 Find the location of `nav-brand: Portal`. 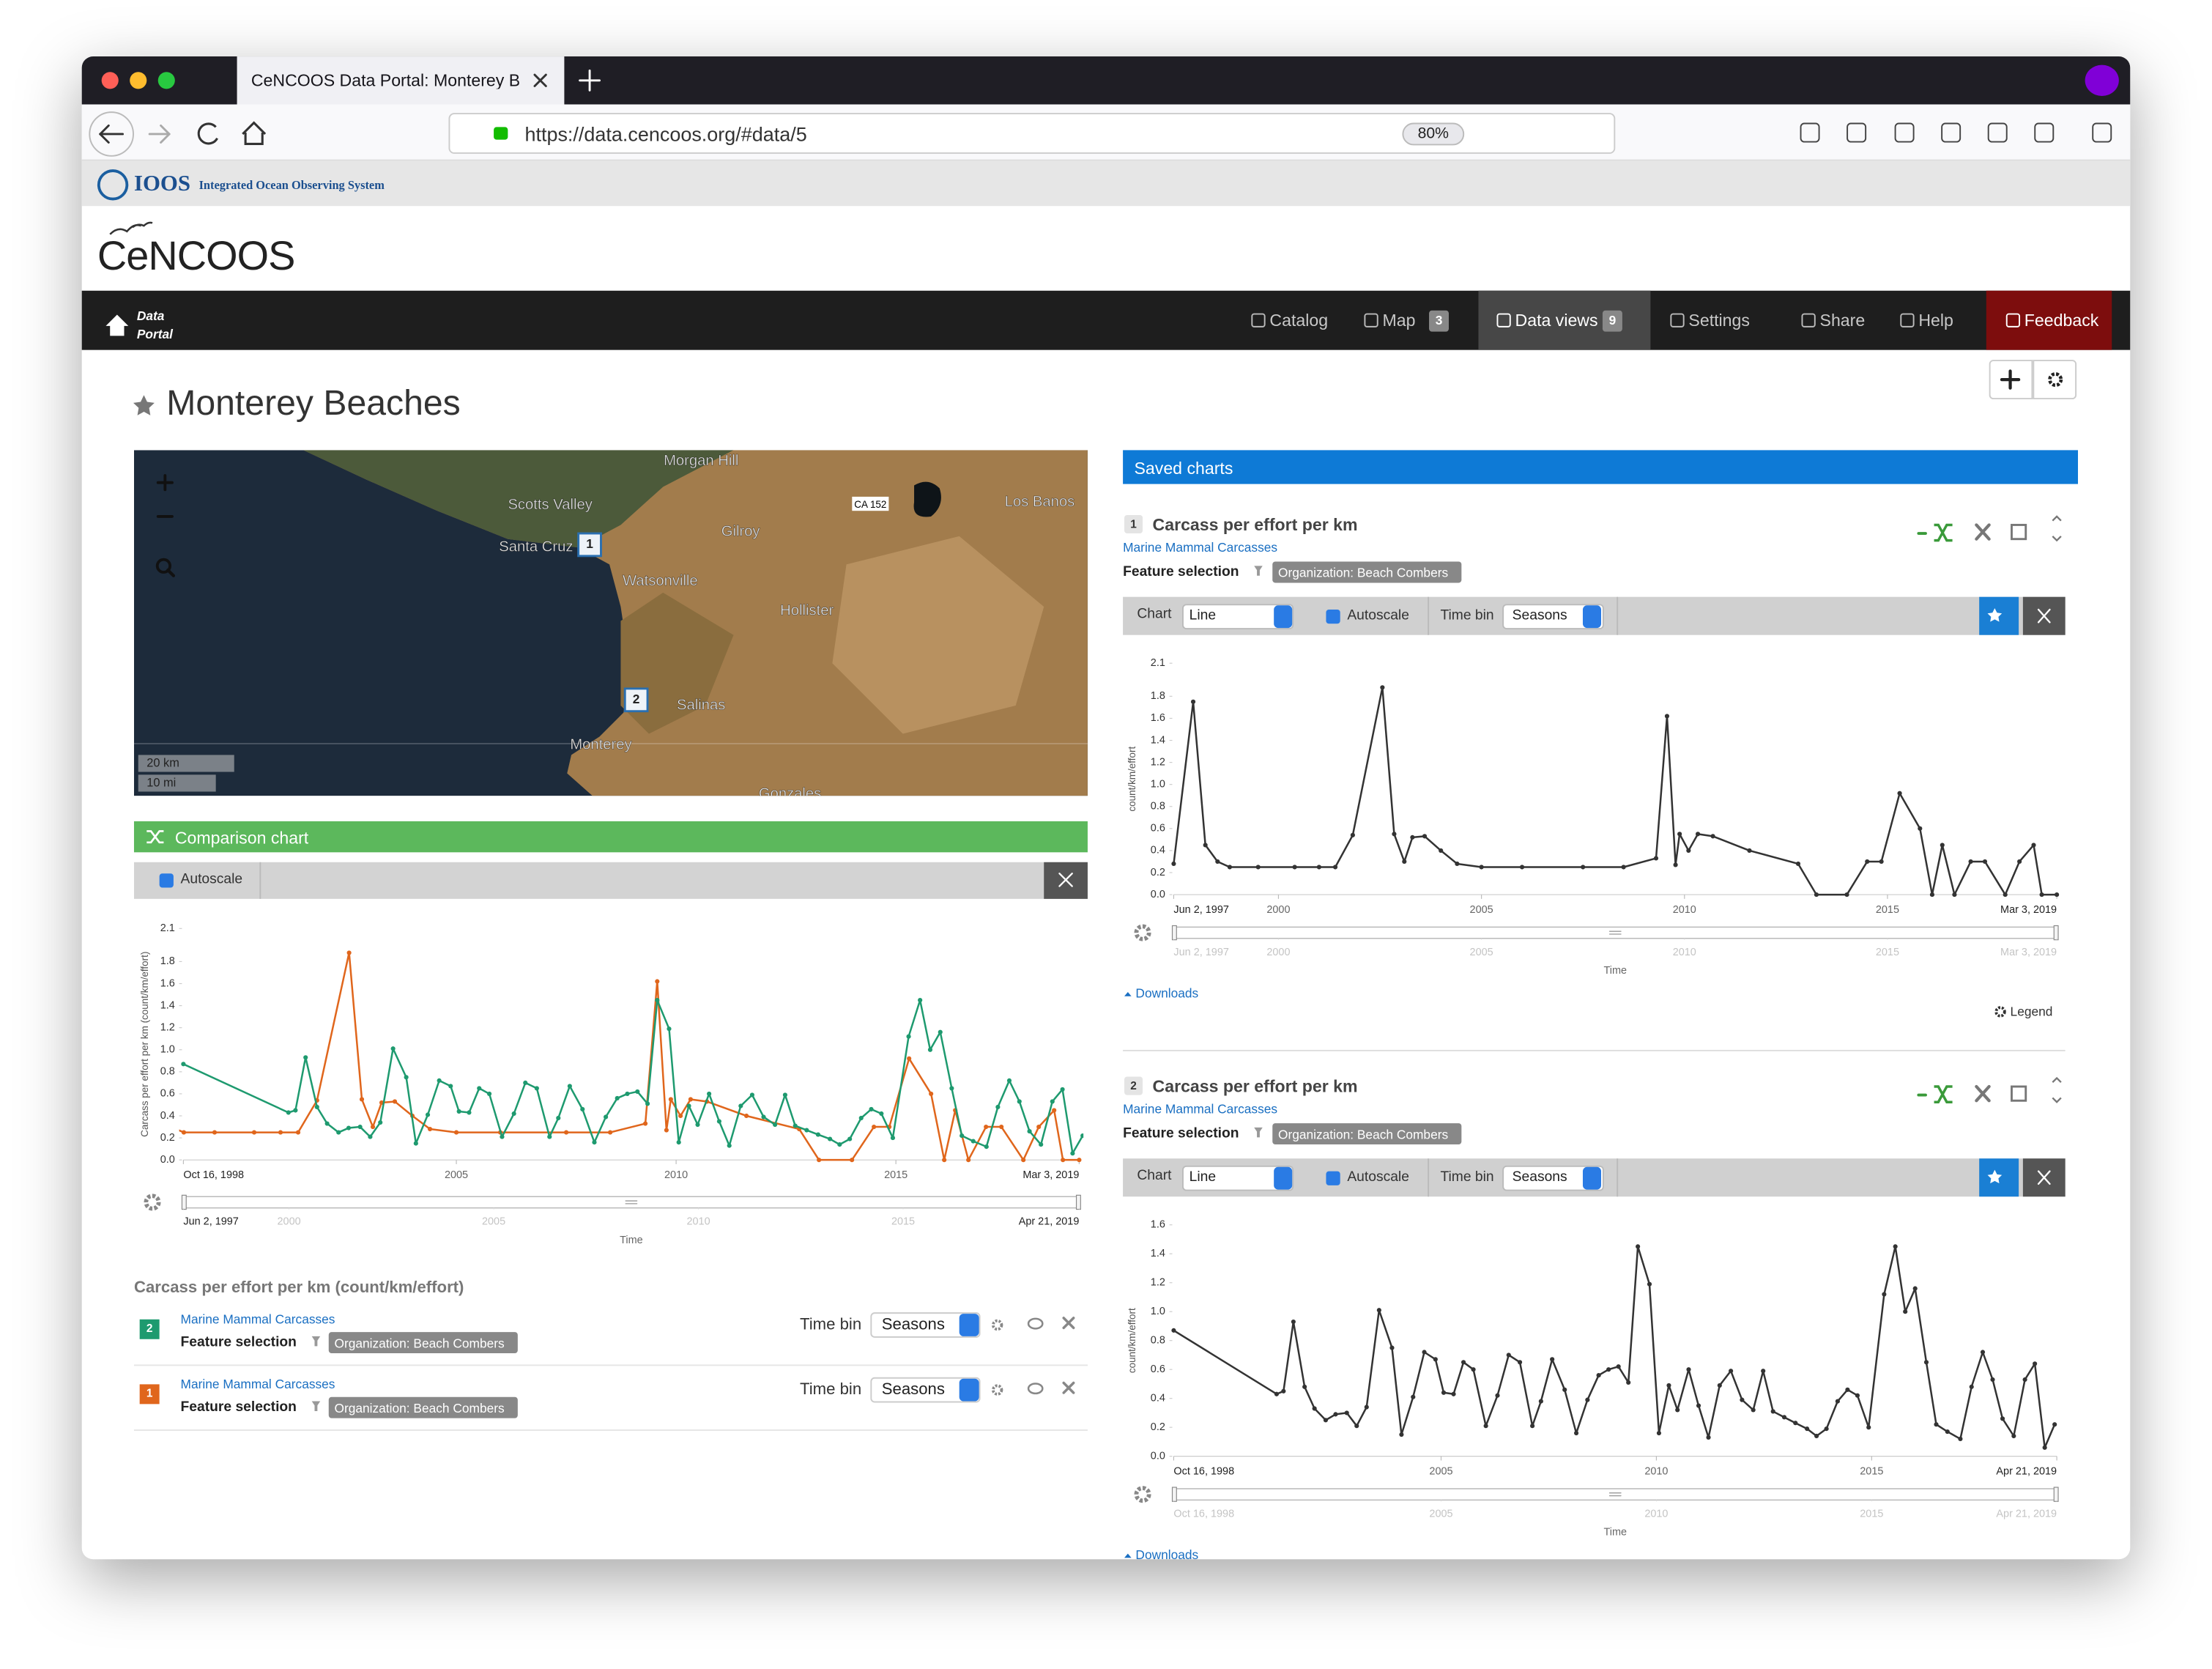

nav-brand: Portal is located at coordinates (154, 334).